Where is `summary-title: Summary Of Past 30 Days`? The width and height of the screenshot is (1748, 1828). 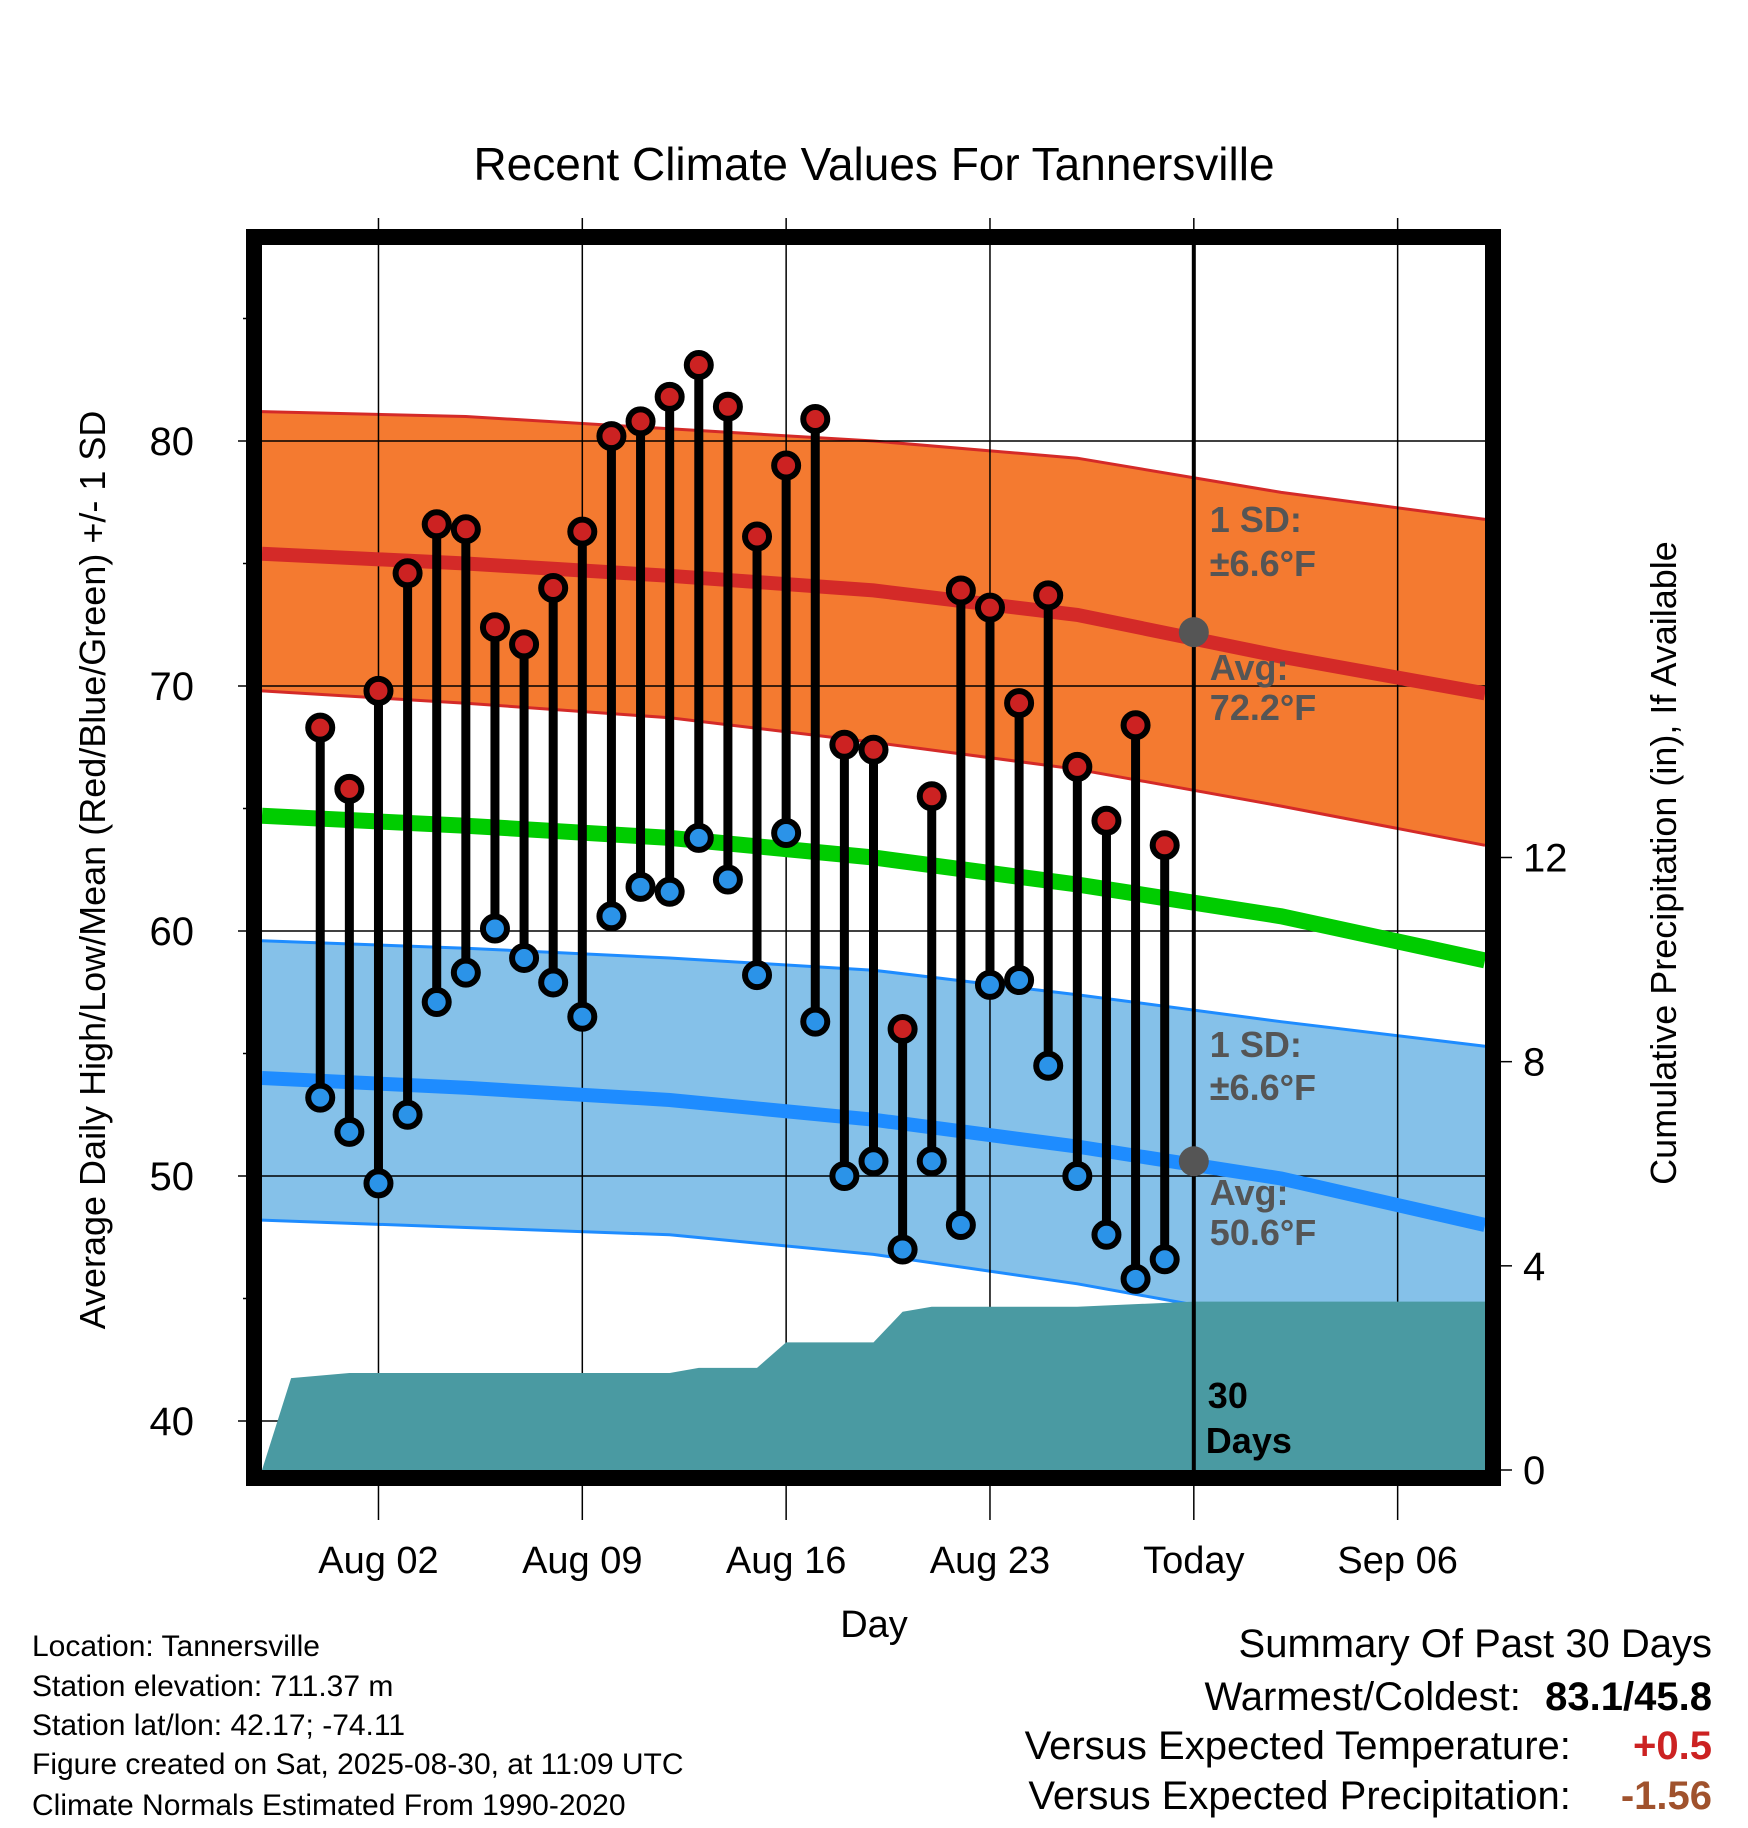 summary-title: Summary Of Past 30 Days is located at coordinates (1475, 1644).